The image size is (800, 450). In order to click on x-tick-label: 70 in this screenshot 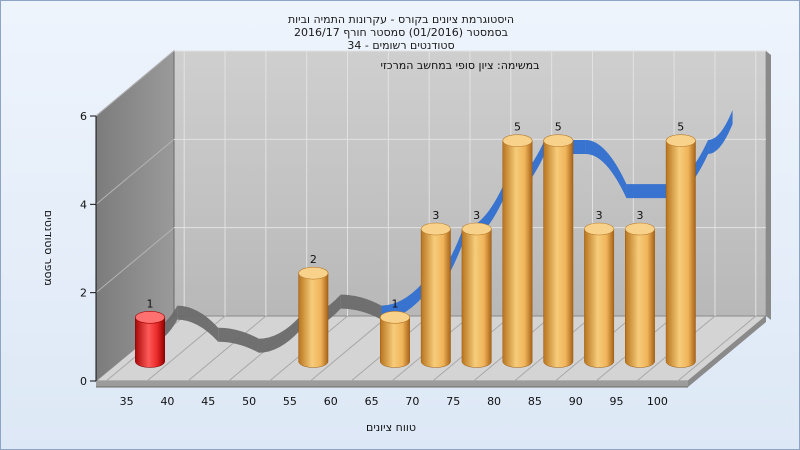, I will do `click(412, 401)`.